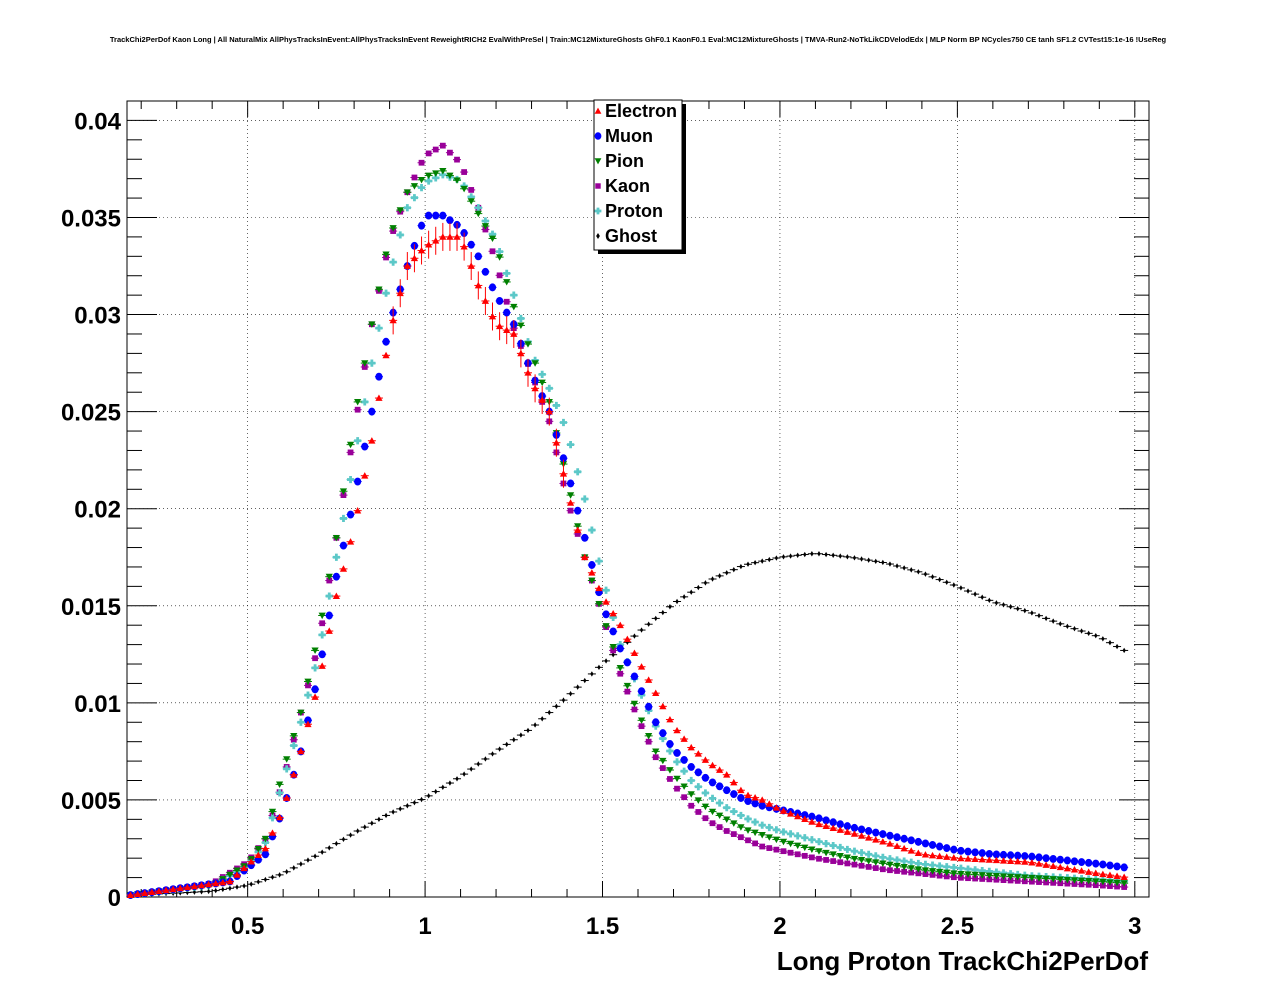 The height and width of the screenshot is (996, 1276). I want to click on x-tick-label: 1.5, so click(602, 926).